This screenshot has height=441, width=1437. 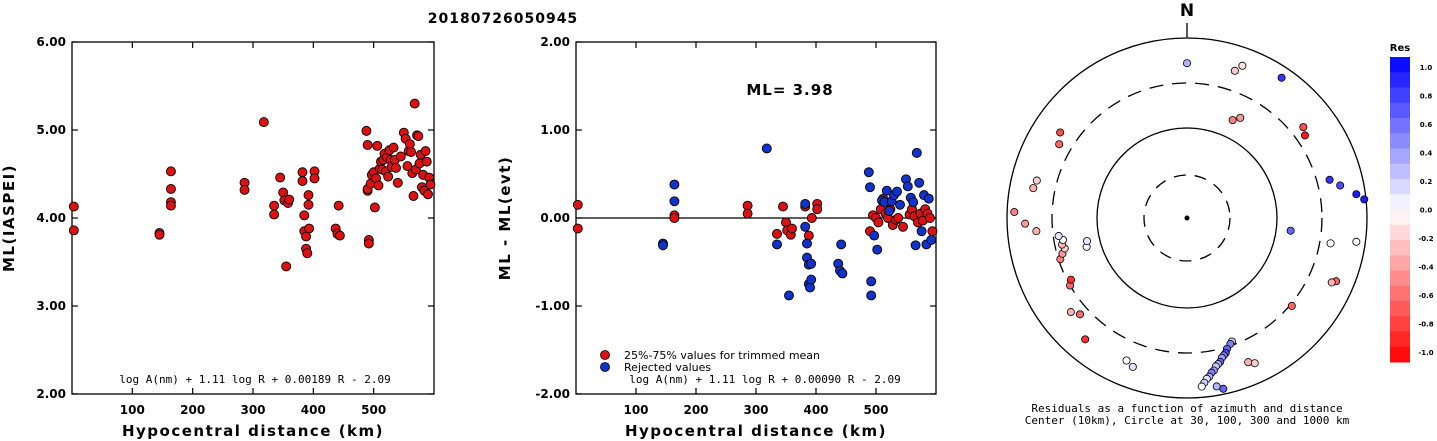 I want to click on colorbar-label: -1.0, so click(x=1425, y=353).